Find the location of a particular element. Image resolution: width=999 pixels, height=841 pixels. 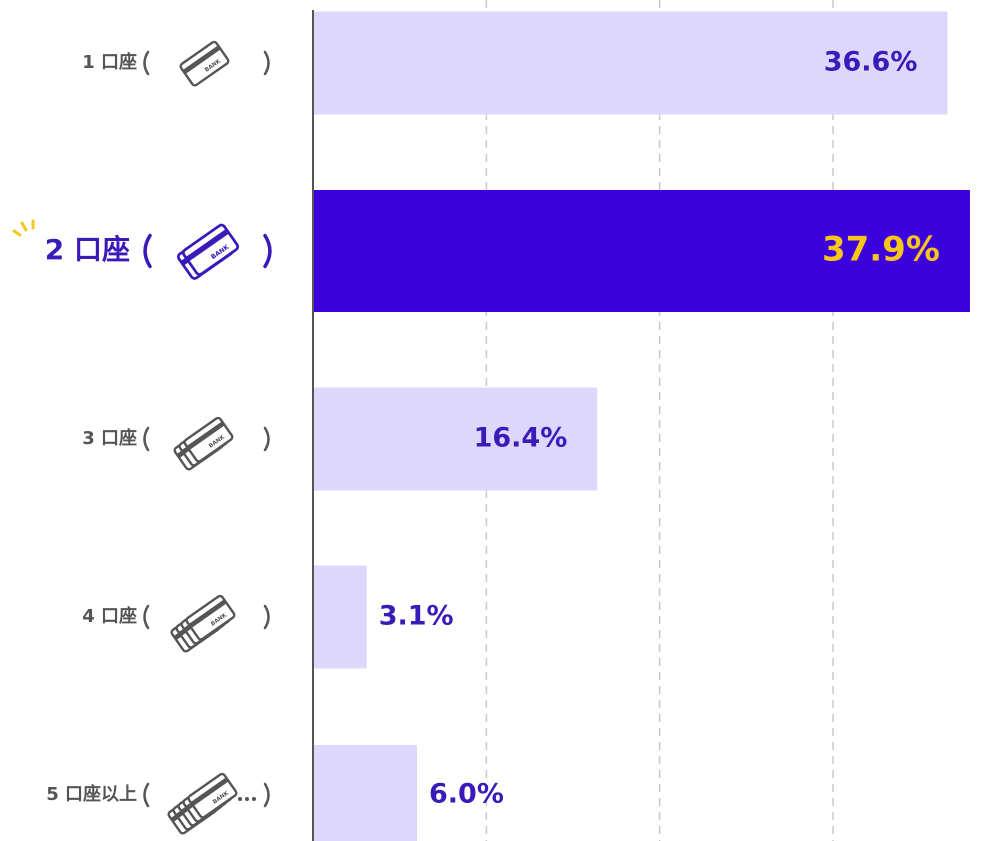

value-label: 16.4% is located at coordinates (521, 438).